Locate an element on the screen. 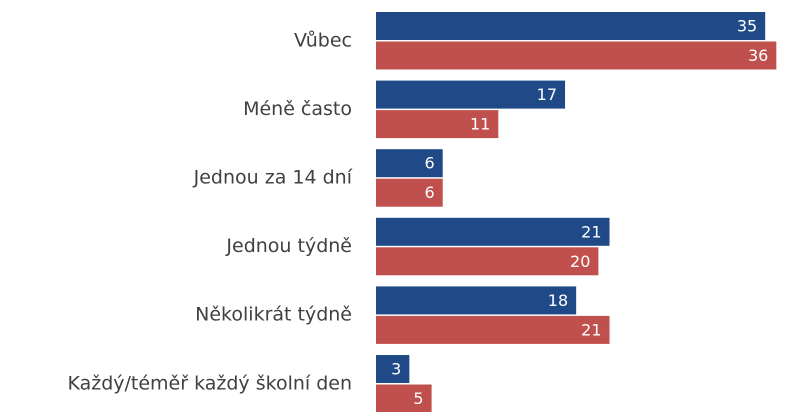 This screenshot has height=412, width=792. value-label: 20 is located at coordinates (580, 261).